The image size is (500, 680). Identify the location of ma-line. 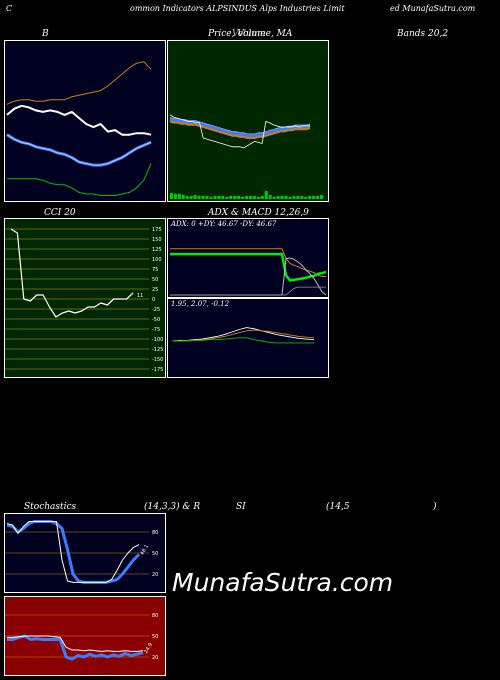
(240, 127).